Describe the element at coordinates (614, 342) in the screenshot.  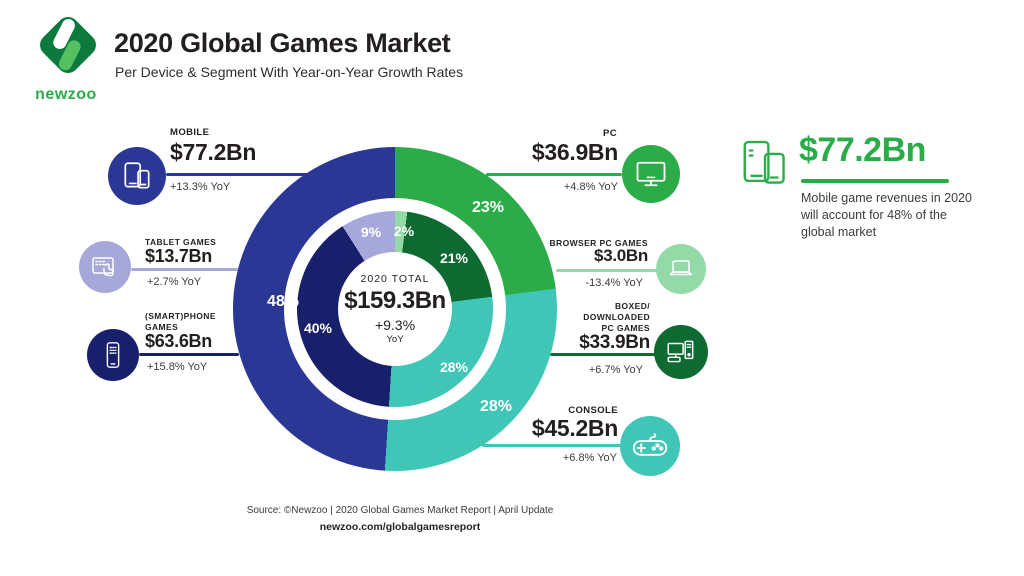
I see `boxed-value: $33.9Bn` at that location.